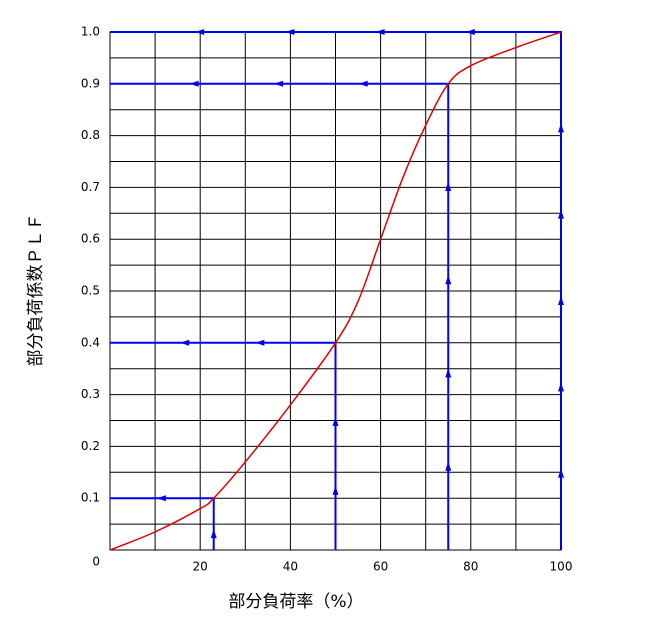  Describe the element at coordinates (36, 290) in the screenshot. I see `y-axis-label: 部分負荷係数ＰＬＦ` at that location.